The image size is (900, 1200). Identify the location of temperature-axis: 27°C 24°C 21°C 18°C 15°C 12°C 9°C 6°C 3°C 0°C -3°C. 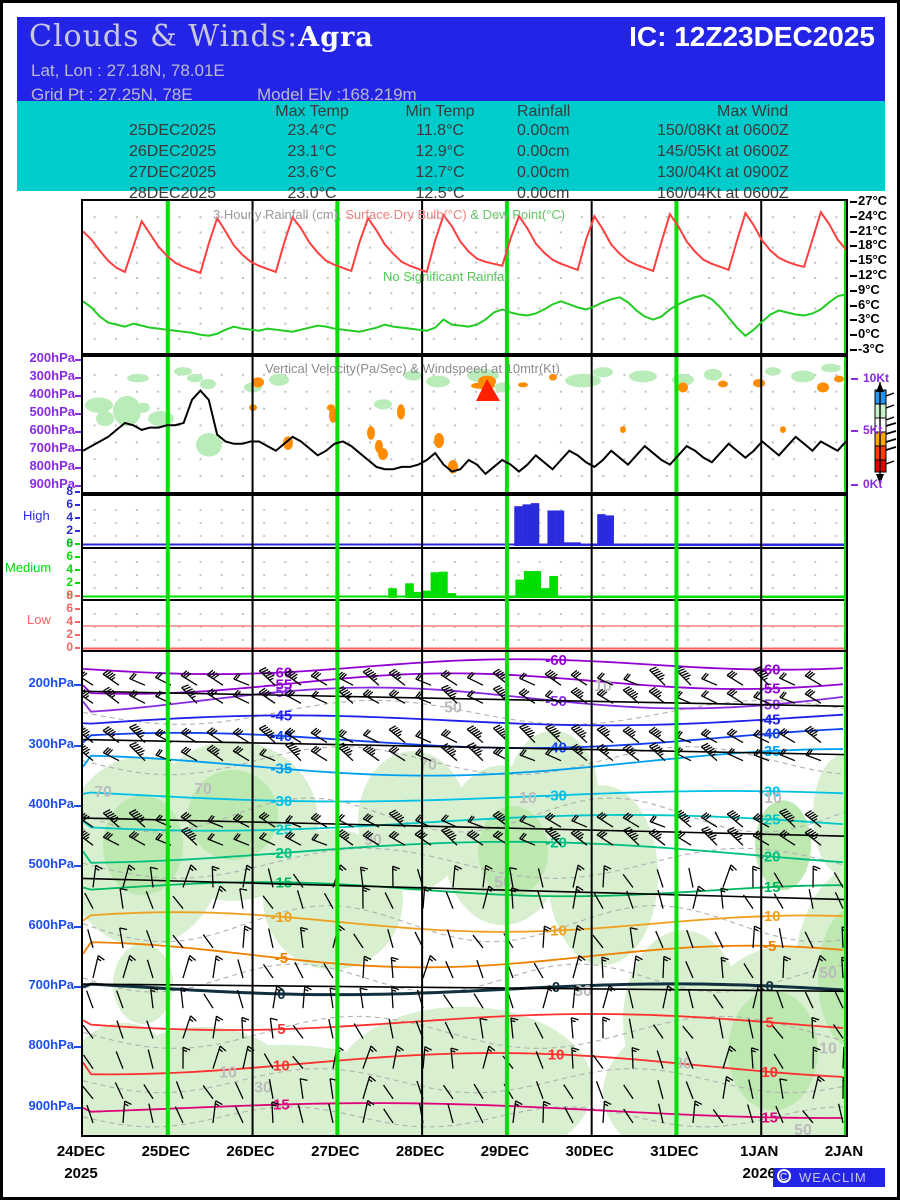
(873, 276).